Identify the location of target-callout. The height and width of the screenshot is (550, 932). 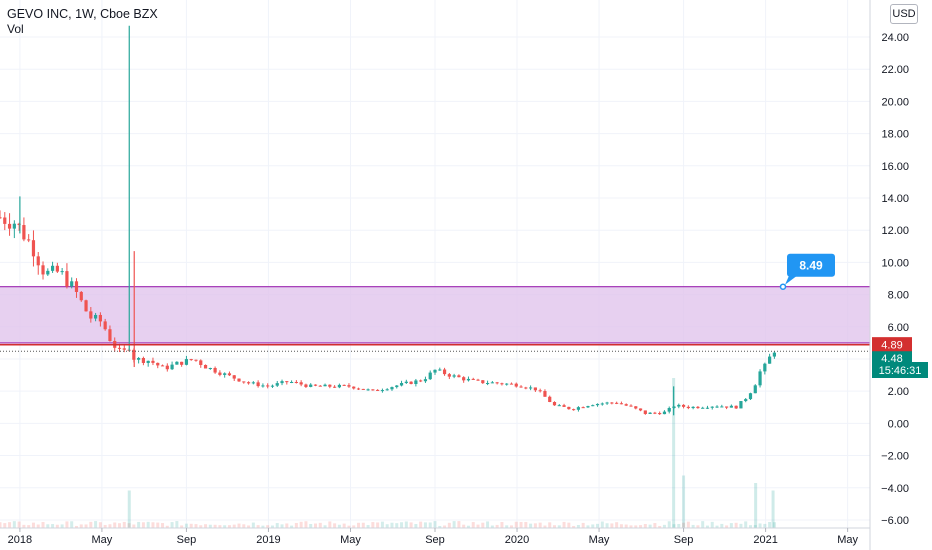
(811, 265).